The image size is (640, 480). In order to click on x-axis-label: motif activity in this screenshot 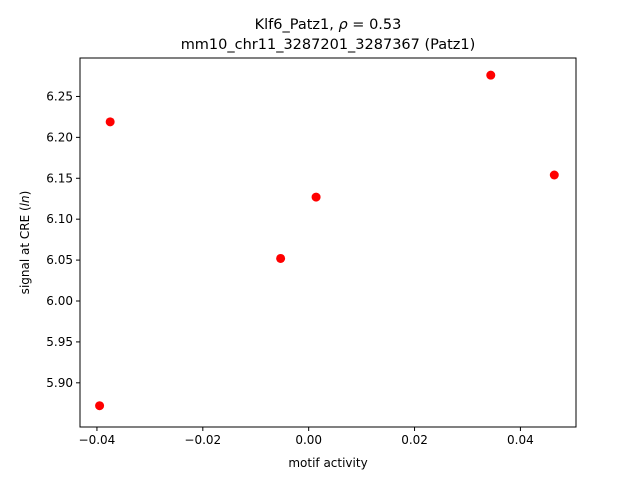, I will do `click(327, 463)`.